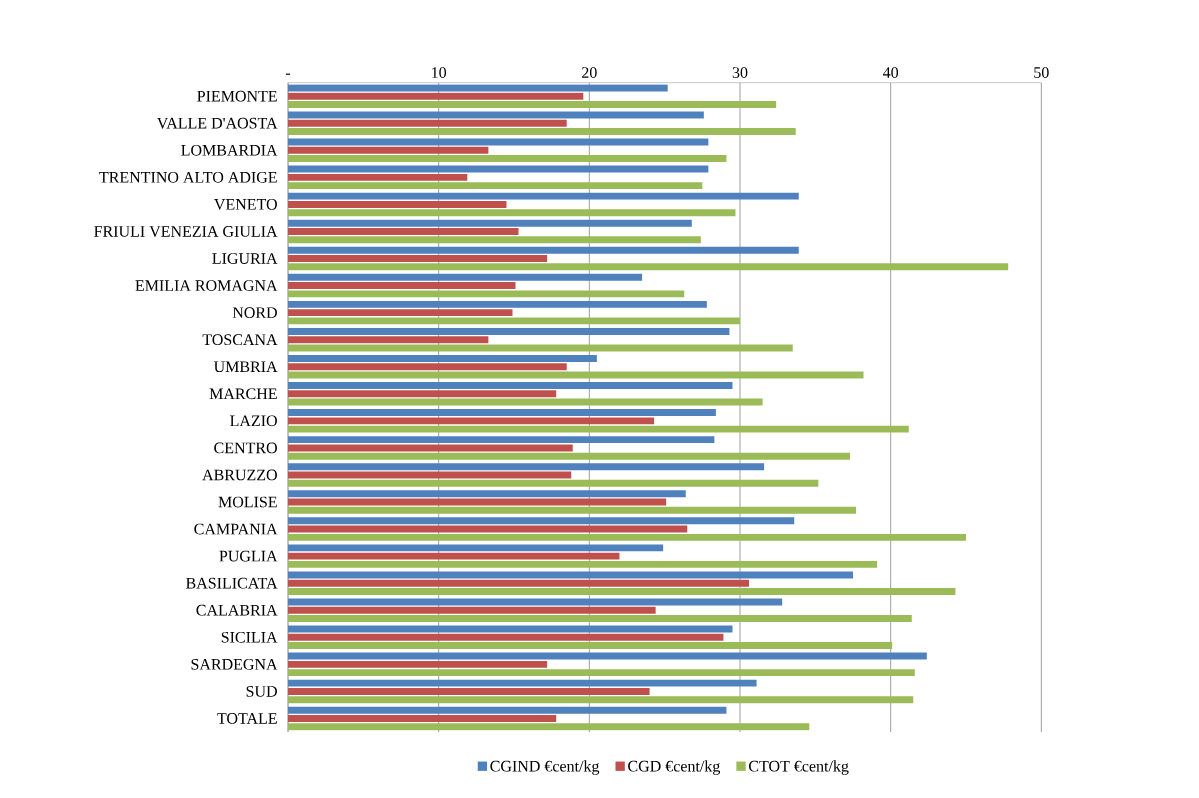 This screenshot has width=1199, height=798. What do you see at coordinates (740, 72) in the screenshot?
I see `x-tick-label: 30` at bounding box center [740, 72].